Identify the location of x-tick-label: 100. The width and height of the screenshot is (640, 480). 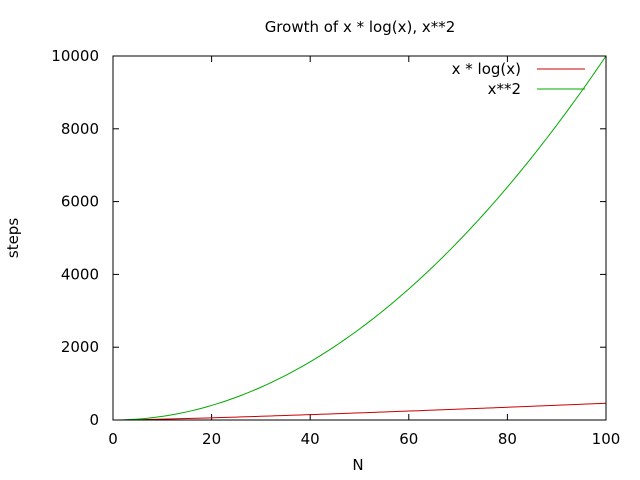
(606, 439).